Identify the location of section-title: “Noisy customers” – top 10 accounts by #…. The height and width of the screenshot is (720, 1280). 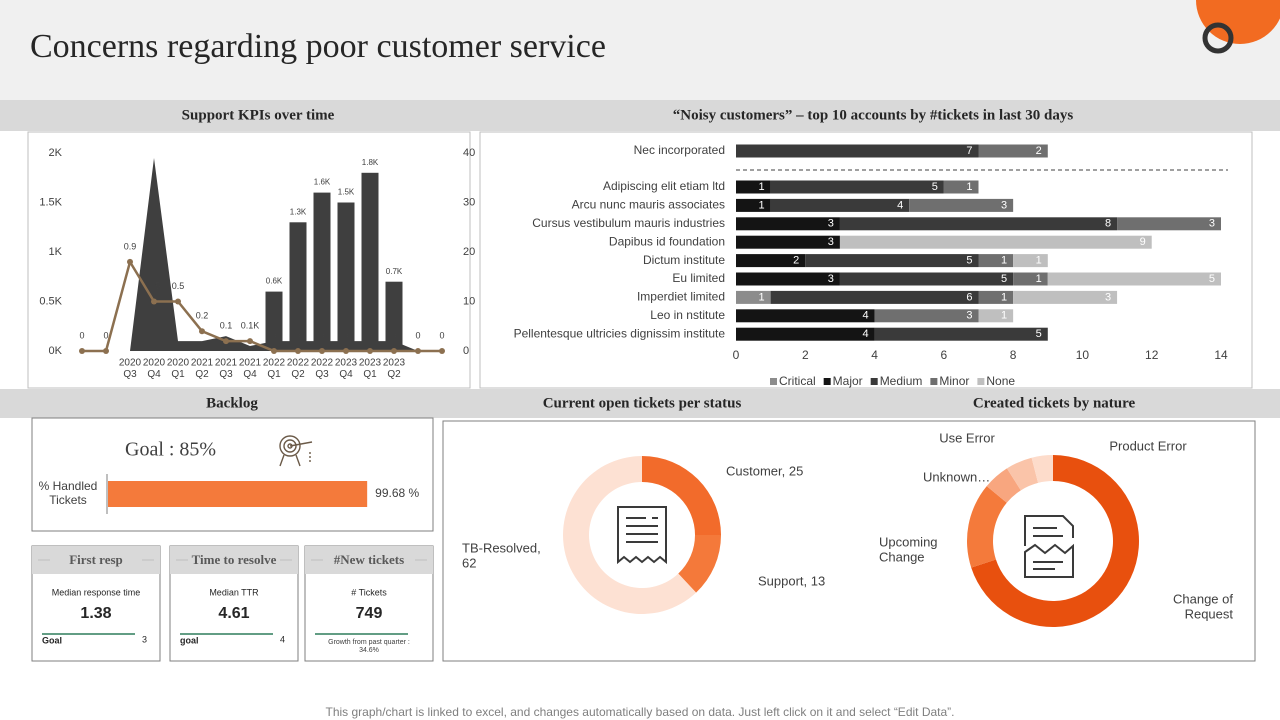
(873, 115).